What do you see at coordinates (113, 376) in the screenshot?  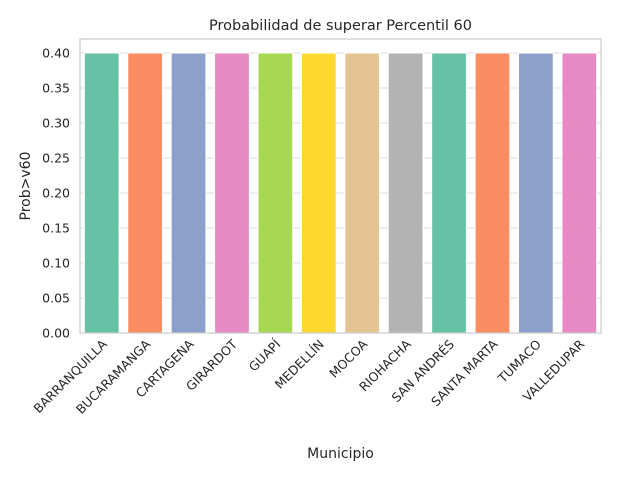 I see `x-tick-label: BUCARAMANGA` at bounding box center [113, 376].